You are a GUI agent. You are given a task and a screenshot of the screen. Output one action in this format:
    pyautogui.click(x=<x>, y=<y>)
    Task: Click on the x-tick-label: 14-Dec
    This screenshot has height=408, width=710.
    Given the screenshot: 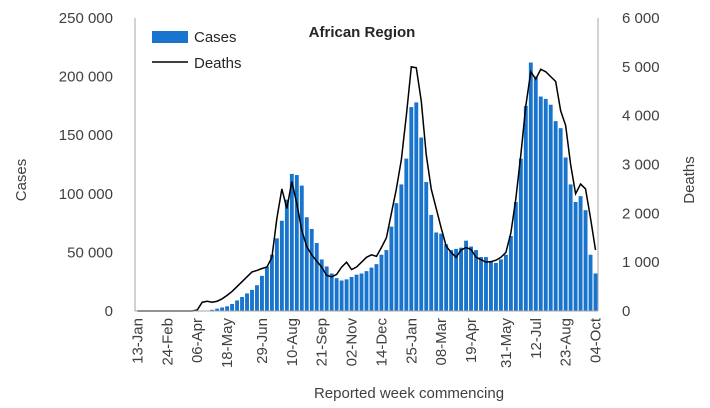 What is the action you would take?
    pyautogui.click(x=381, y=342)
    